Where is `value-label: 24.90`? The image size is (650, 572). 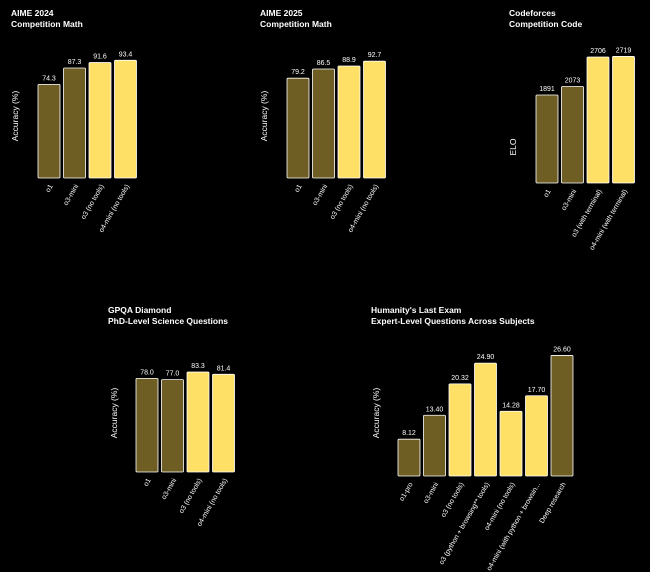
value-label: 24.90 is located at coordinates (486, 357).